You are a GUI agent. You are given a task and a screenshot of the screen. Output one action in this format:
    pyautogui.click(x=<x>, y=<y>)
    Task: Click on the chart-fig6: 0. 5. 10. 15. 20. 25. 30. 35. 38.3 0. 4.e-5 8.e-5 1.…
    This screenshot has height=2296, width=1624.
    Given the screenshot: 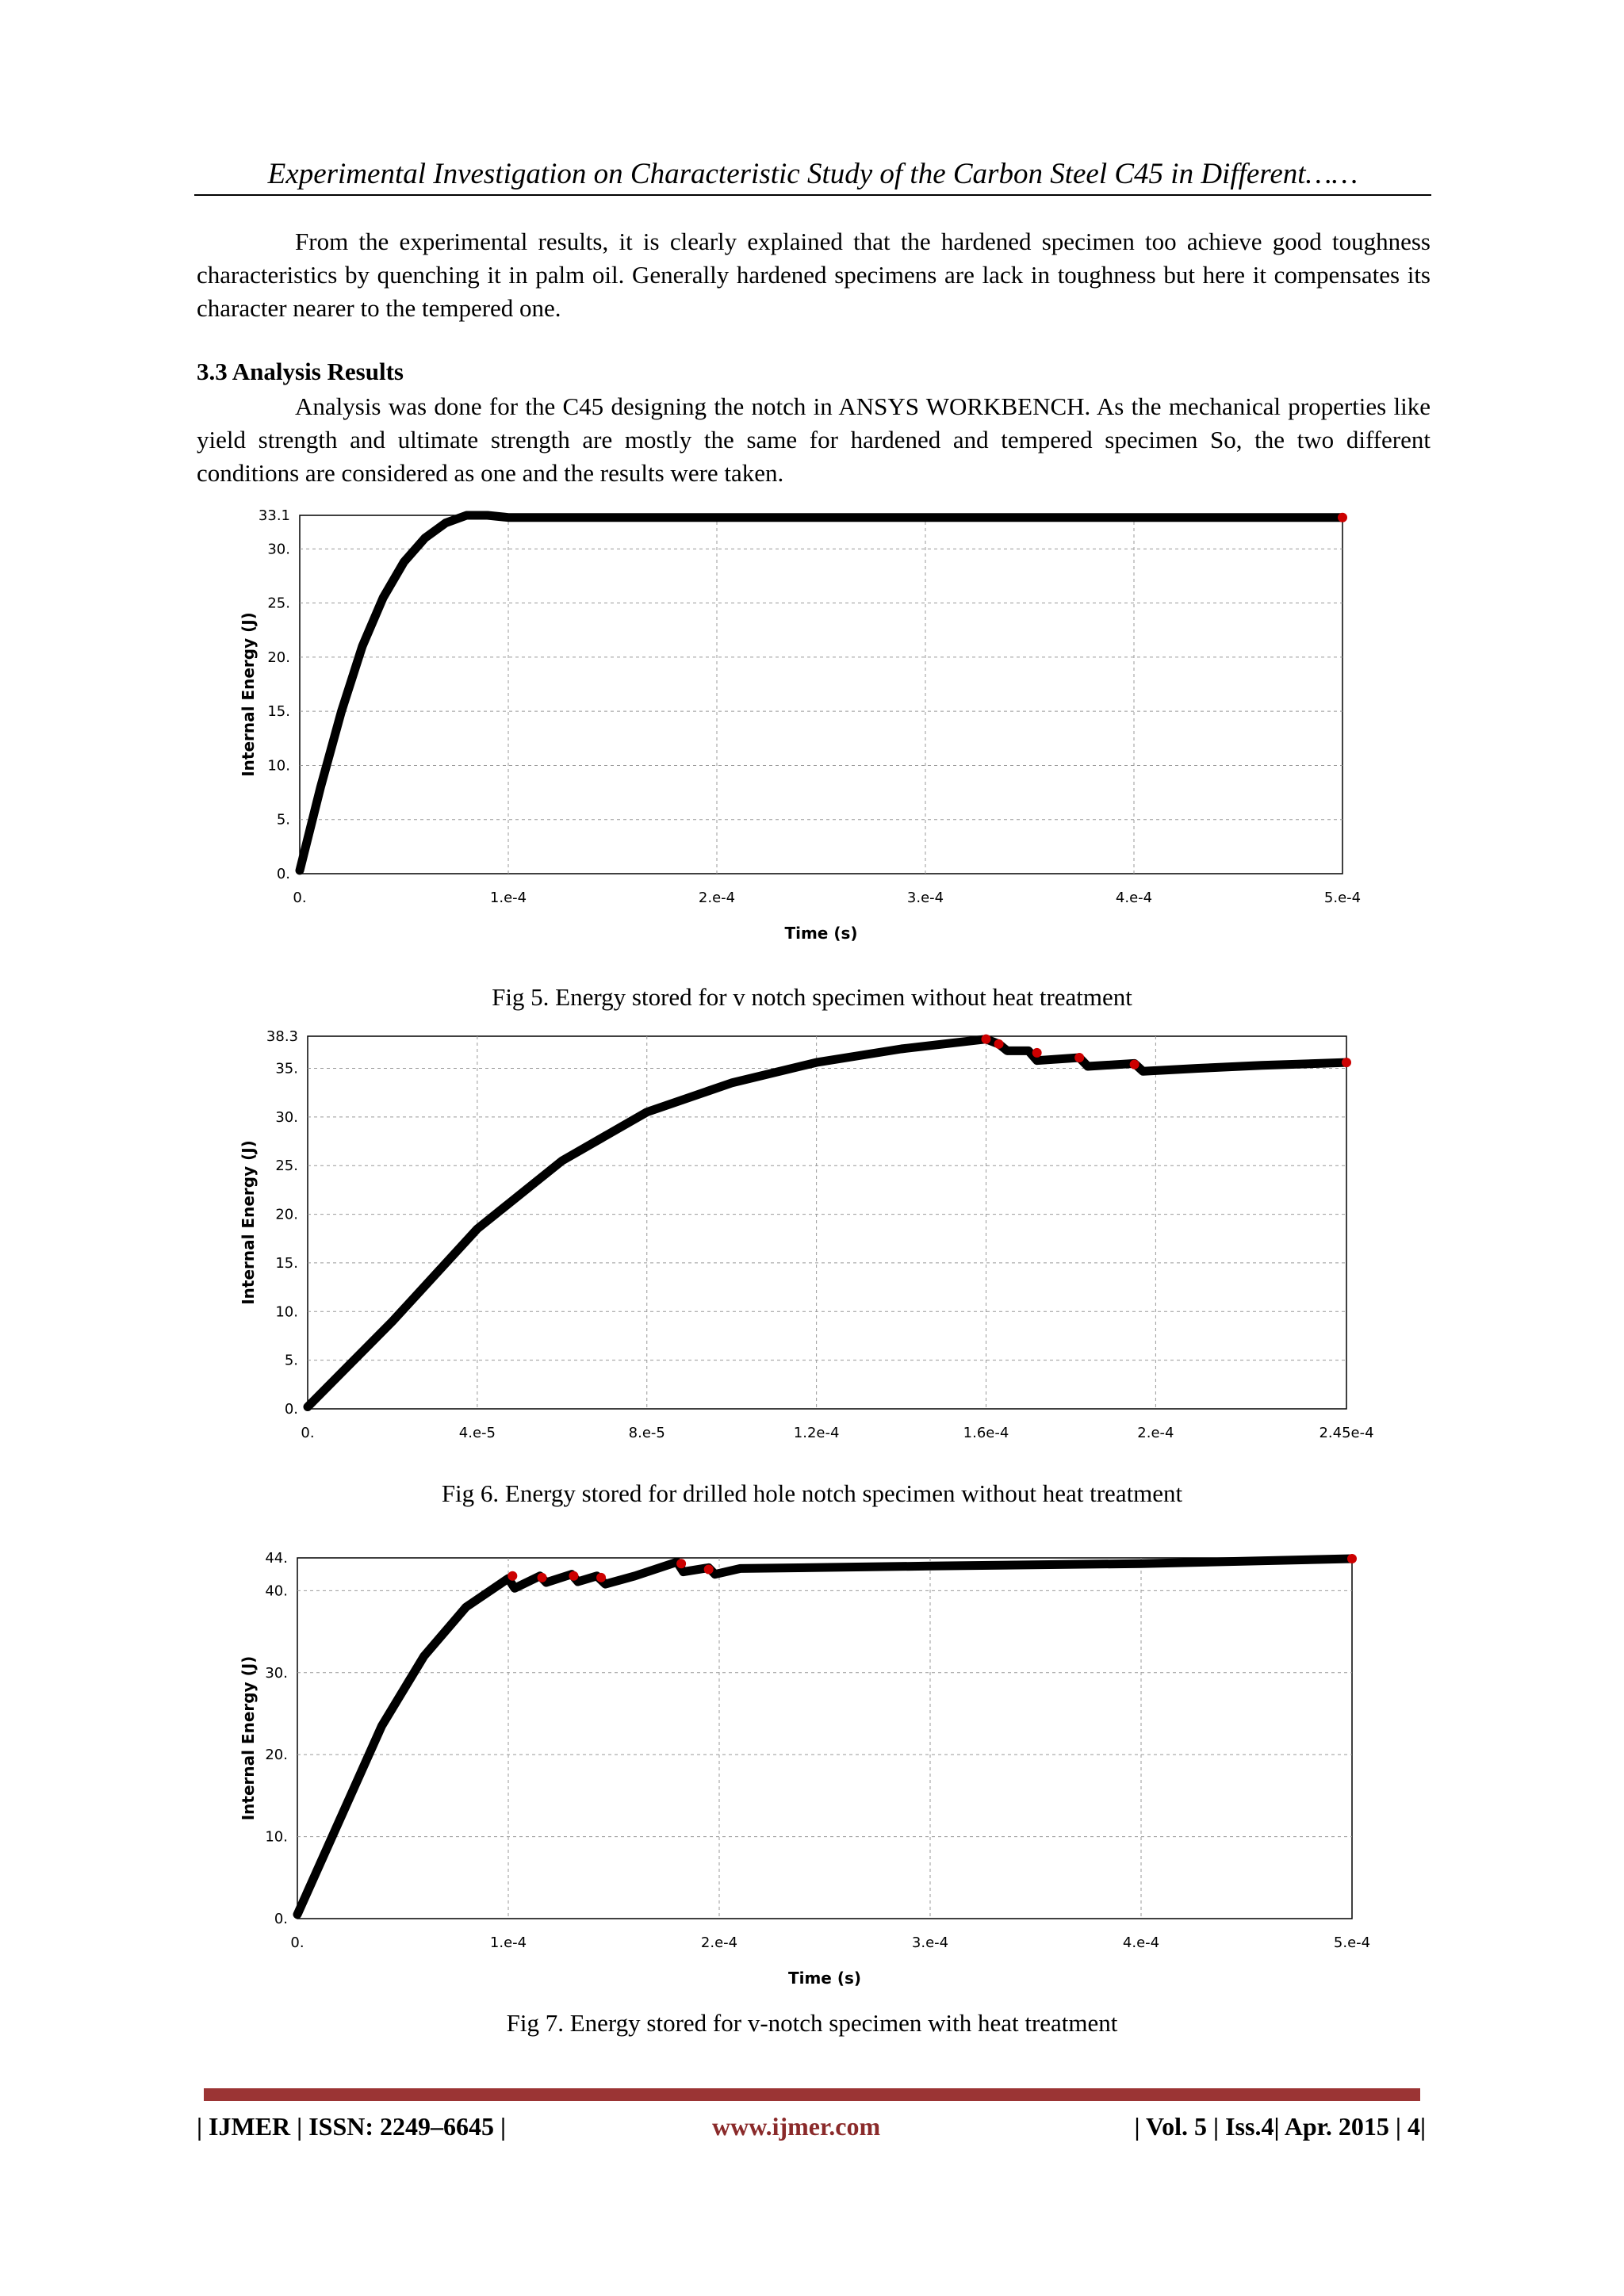 What is the action you would take?
    pyautogui.click(x=809, y=1245)
    